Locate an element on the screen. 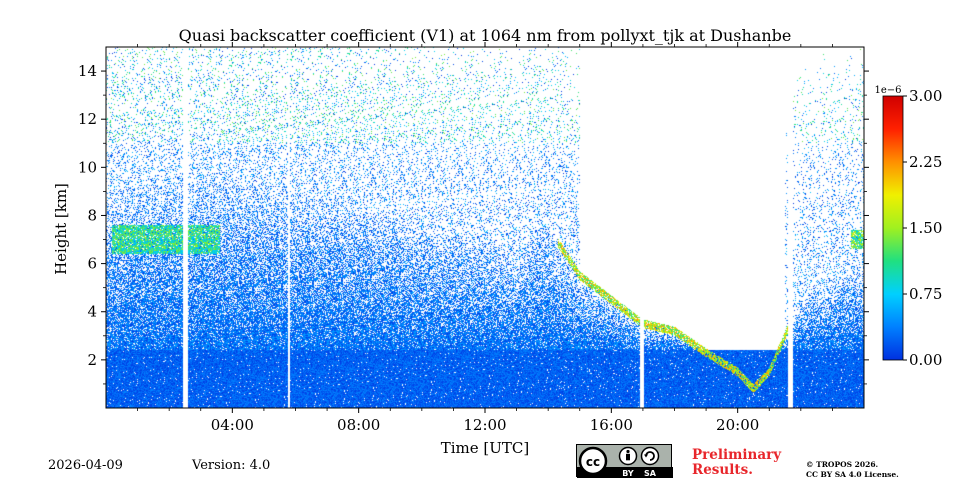 This screenshot has width=960, height=482. license-by-label: BY is located at coordinates (628, 473).